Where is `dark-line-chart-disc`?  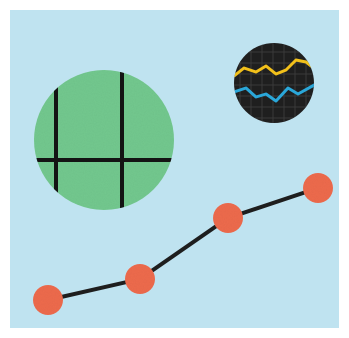 dark-line-chart-disc is located at coordinates (274, 83).